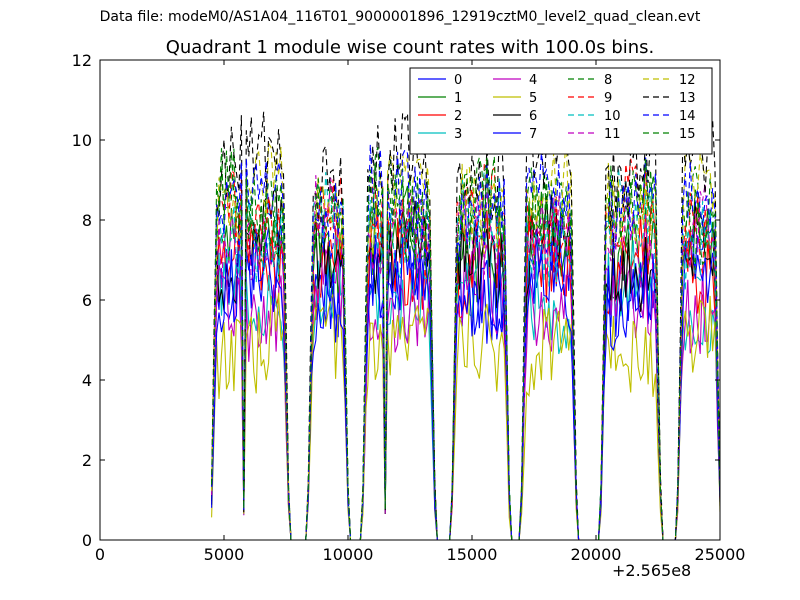 Image resolution: width=800 pixels, height=600 pixels. Describe the element at coordinates (687, 98) in the screenshot. I see `legend-label-13: 13` at that location.